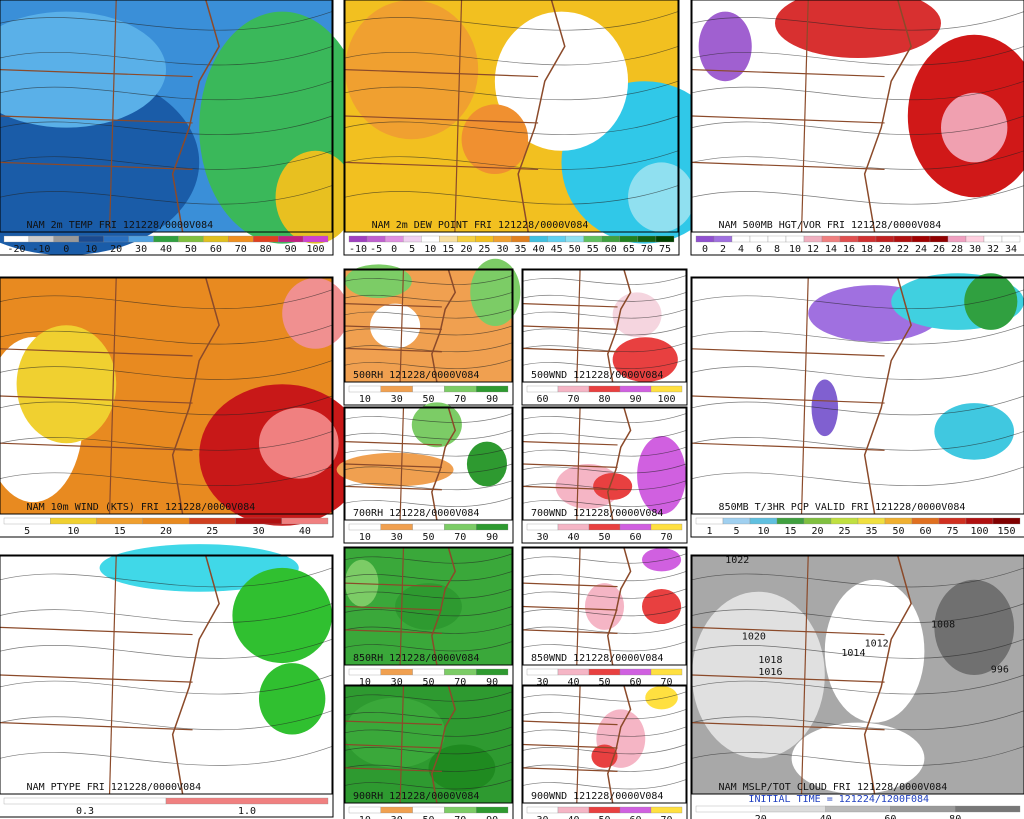 This screenshot has height=819, width=1024. Describe the element at coordinates (397, 682) in the screenshot. I see `colorbar-label: 30` at that location.